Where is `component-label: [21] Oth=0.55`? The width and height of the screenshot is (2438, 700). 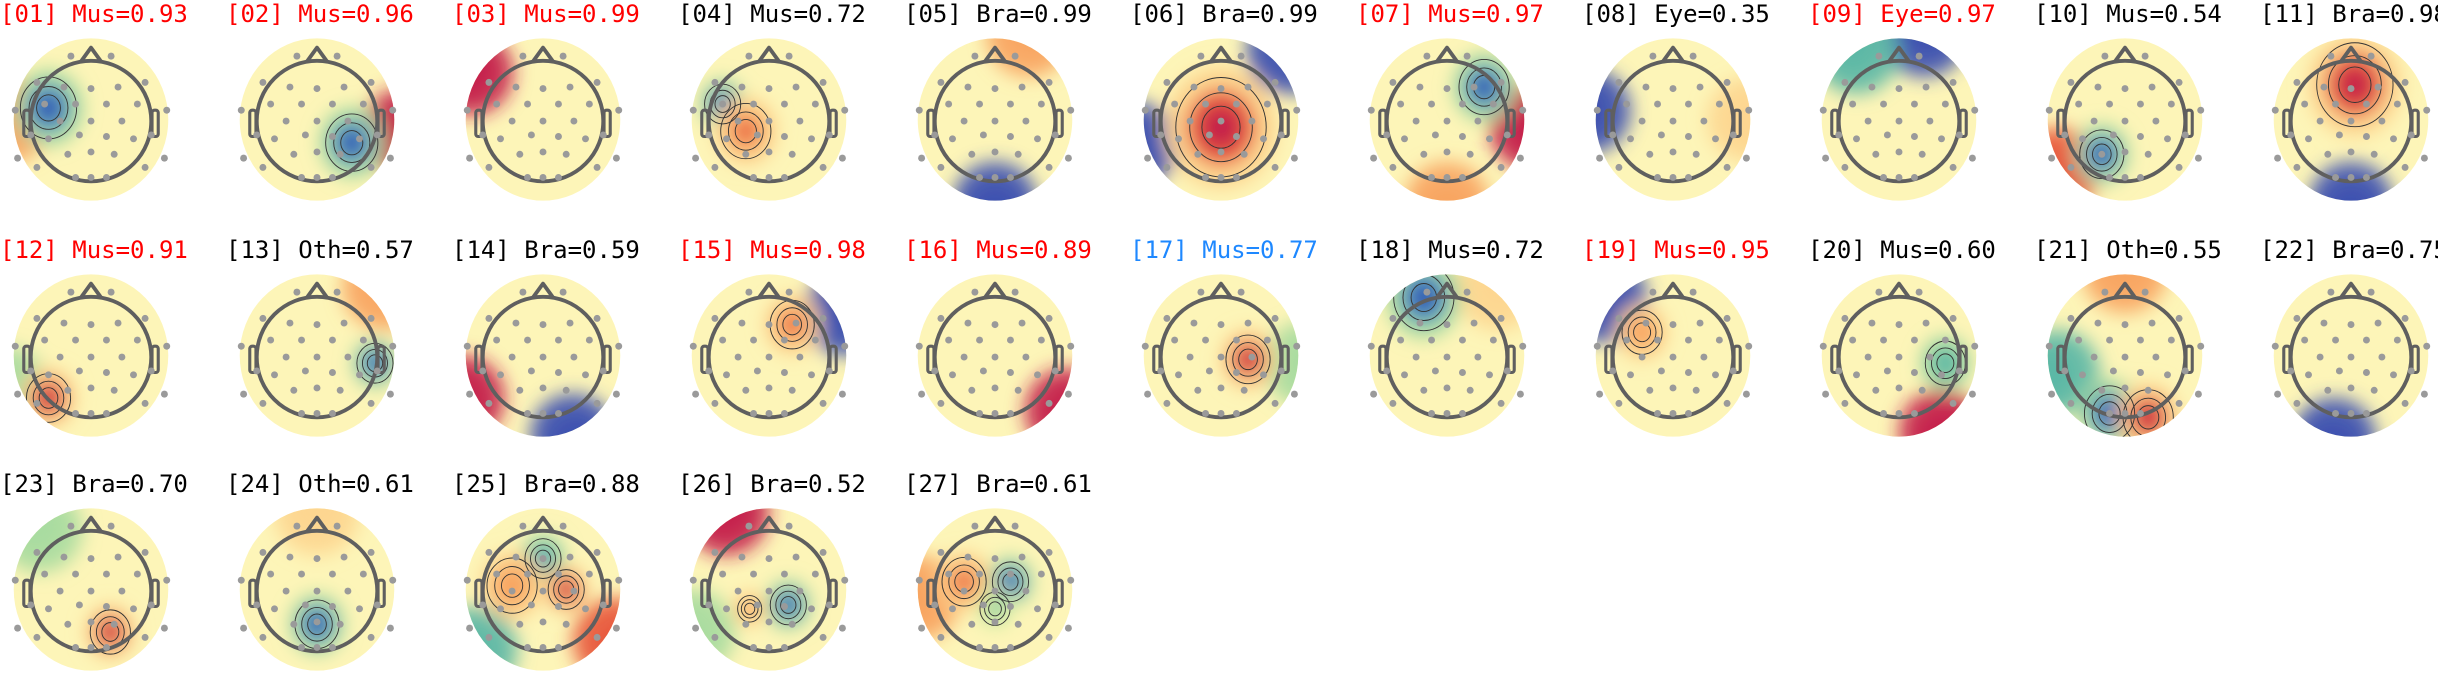
component-label: [21] Oth=0.55 is located at coordinates (2128, 250).